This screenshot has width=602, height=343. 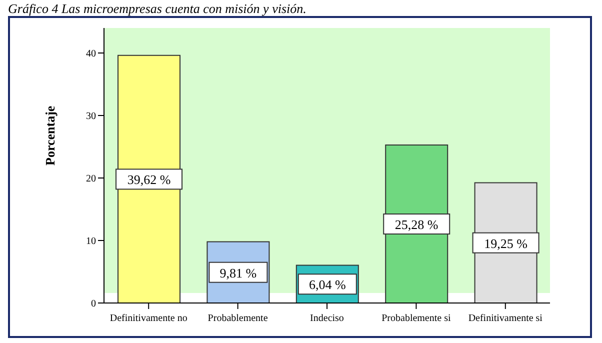 What do you see at coordinates (149, 180) in the screenshot?
I see `data-label: 39,62 %` at bounding box center [149, 180].